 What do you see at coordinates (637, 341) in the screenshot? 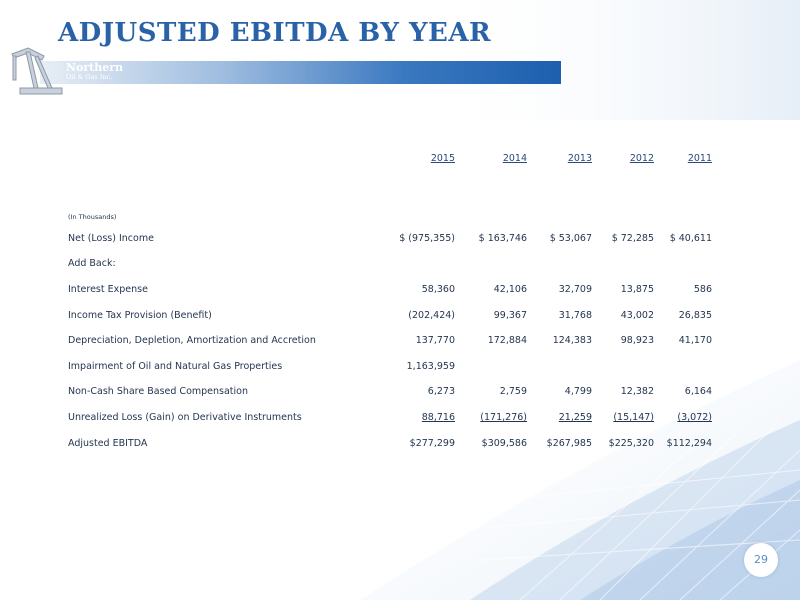
I see `cell-2012: 98,923` at bounding box center [637, 341].